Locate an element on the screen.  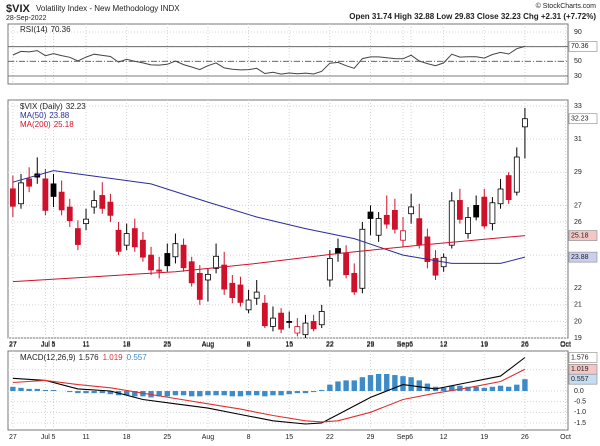
macd-legend: MACD(12,26,9) 1.576 1.019 0.557 is located at coordinates (83, 357).